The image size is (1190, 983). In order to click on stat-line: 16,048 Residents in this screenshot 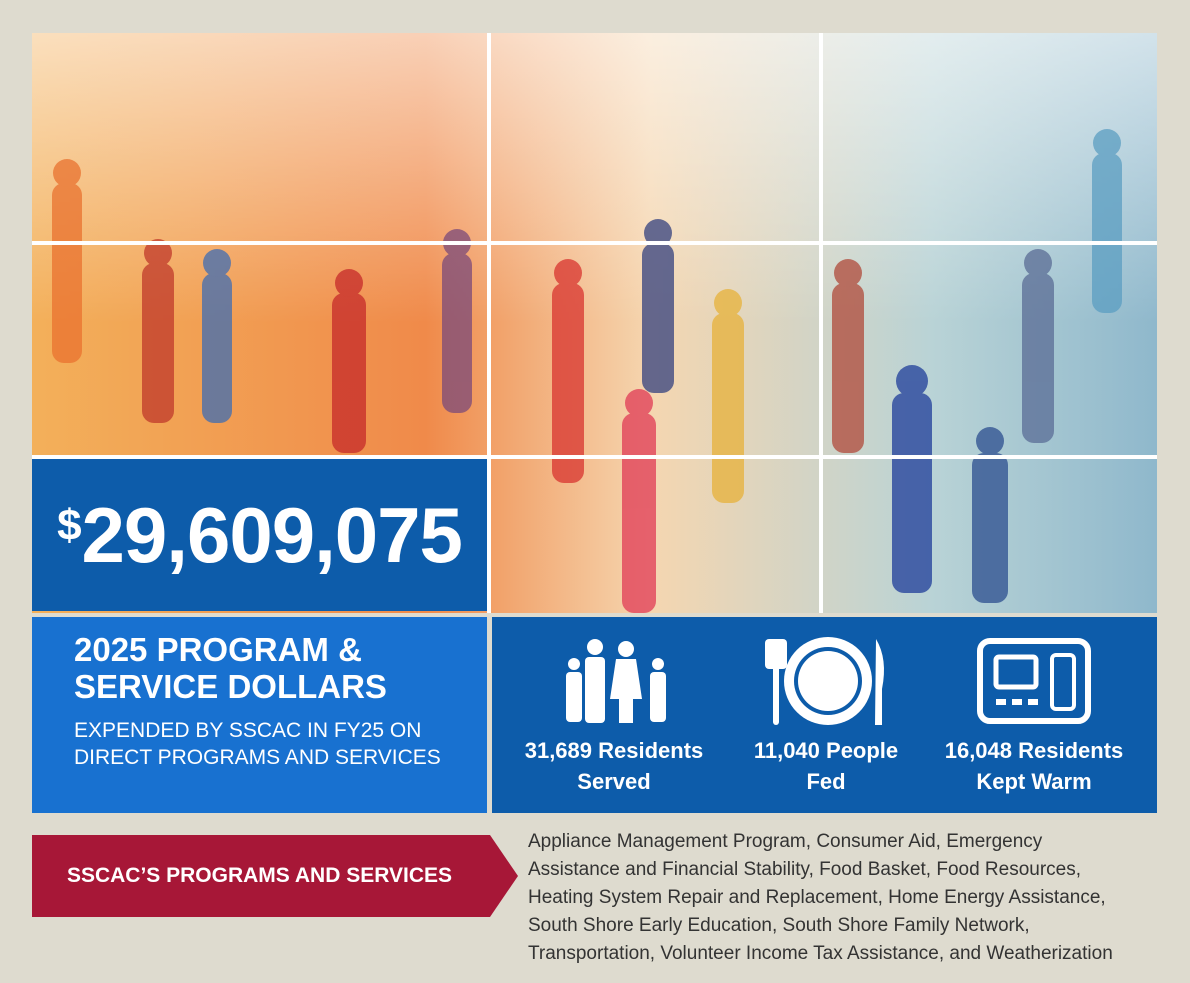, I will do `click(1034, 750)`.